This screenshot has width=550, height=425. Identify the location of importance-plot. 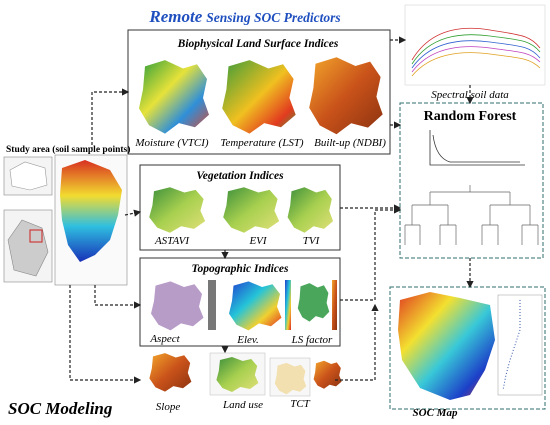
(520, 345).